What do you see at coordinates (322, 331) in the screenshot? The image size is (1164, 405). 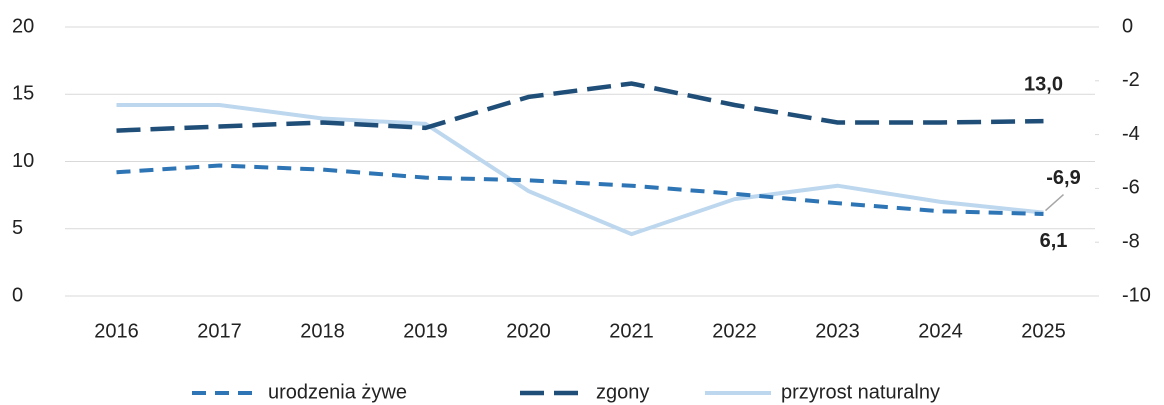 I see `x-tick-label: 2018` at bounding box center [322, 331].